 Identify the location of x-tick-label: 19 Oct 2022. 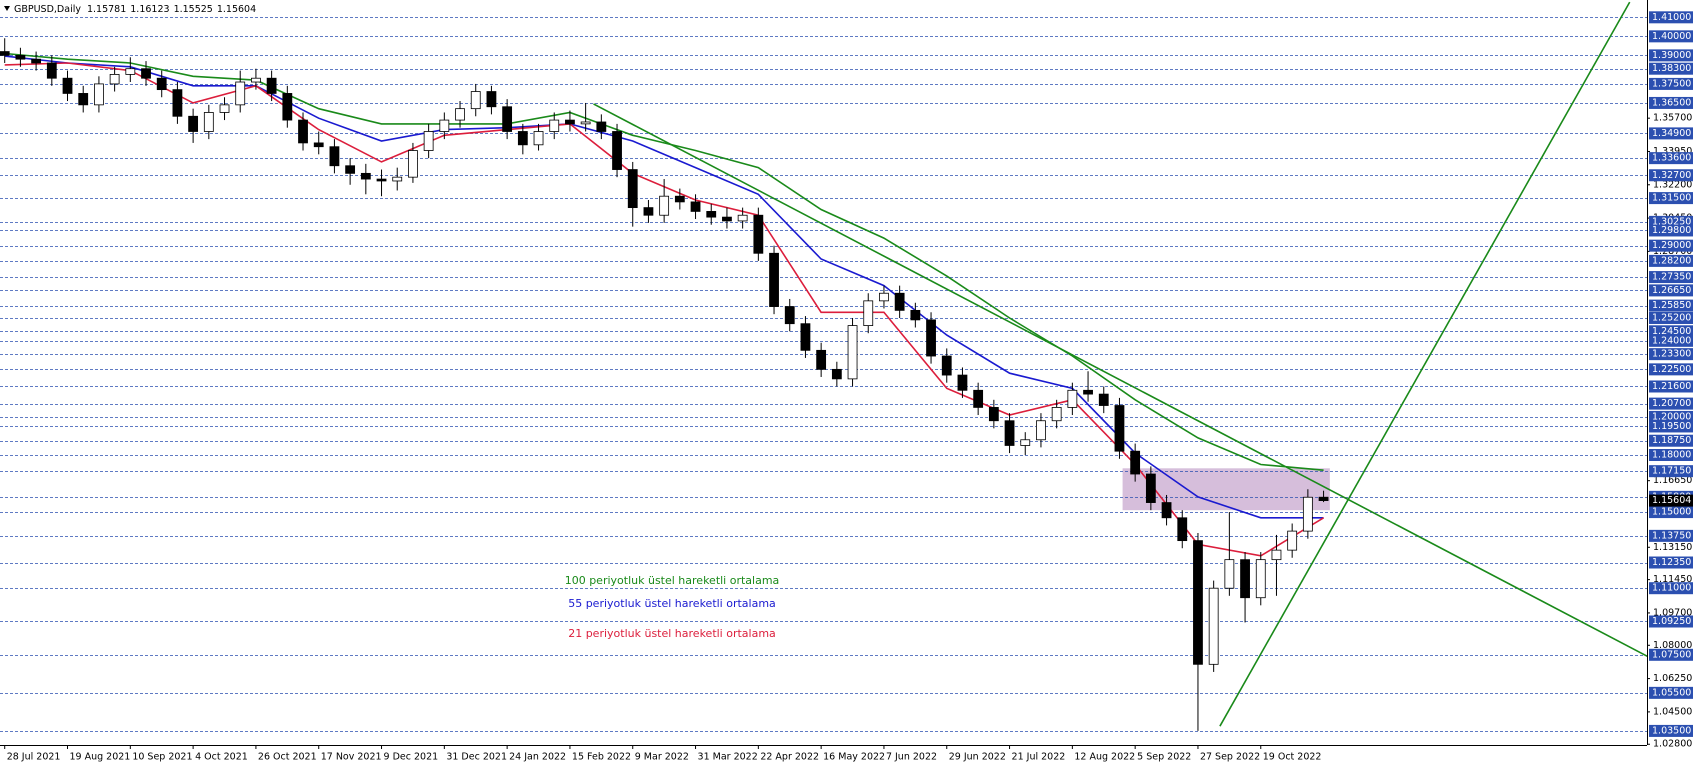
(1292, 757).